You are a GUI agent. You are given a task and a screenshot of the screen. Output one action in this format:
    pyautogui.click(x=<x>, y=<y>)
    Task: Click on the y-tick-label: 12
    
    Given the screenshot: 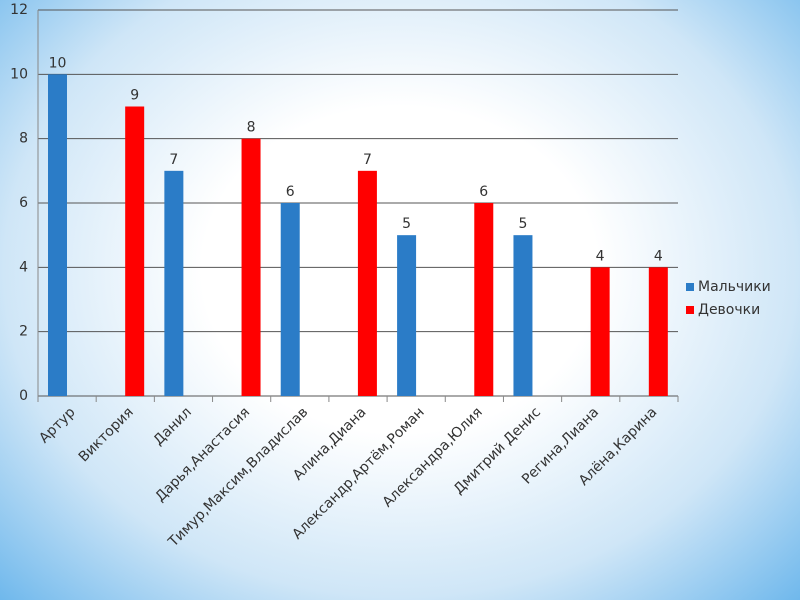 What is the action you would take?
    pyautogui.click(x=19, y=10)
    